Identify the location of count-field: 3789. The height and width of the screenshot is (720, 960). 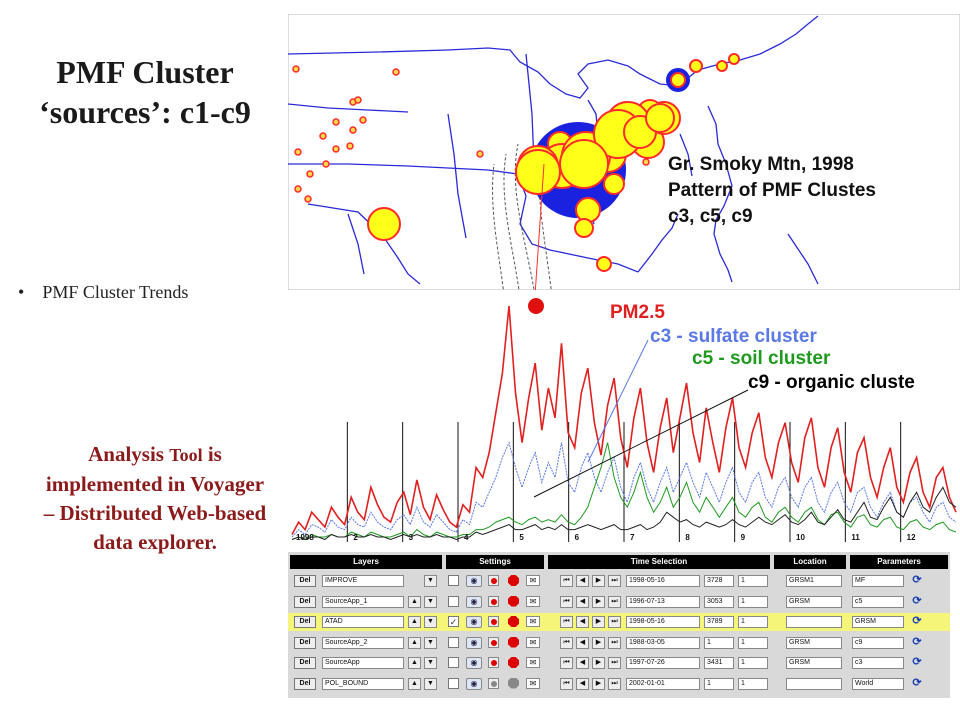
(719, 622).